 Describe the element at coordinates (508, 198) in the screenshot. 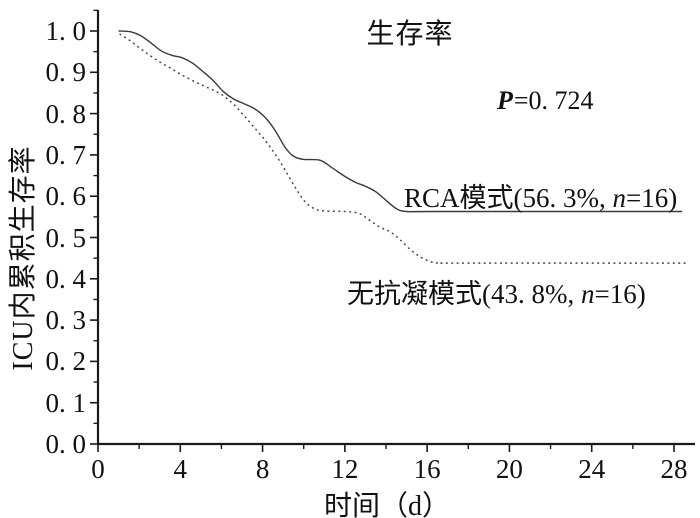

I see `series-label-rca-prefix: RCA模式(56. 3%,` at that location.